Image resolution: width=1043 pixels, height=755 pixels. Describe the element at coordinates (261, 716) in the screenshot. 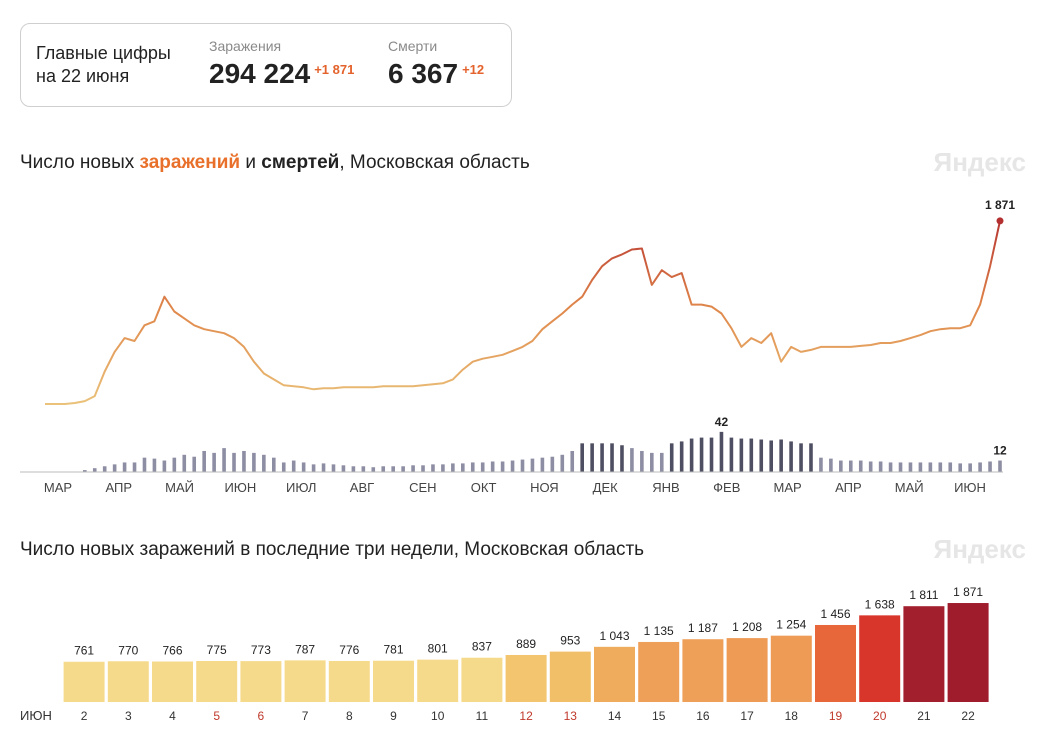

I see `x-tick-label: 6` at that location.